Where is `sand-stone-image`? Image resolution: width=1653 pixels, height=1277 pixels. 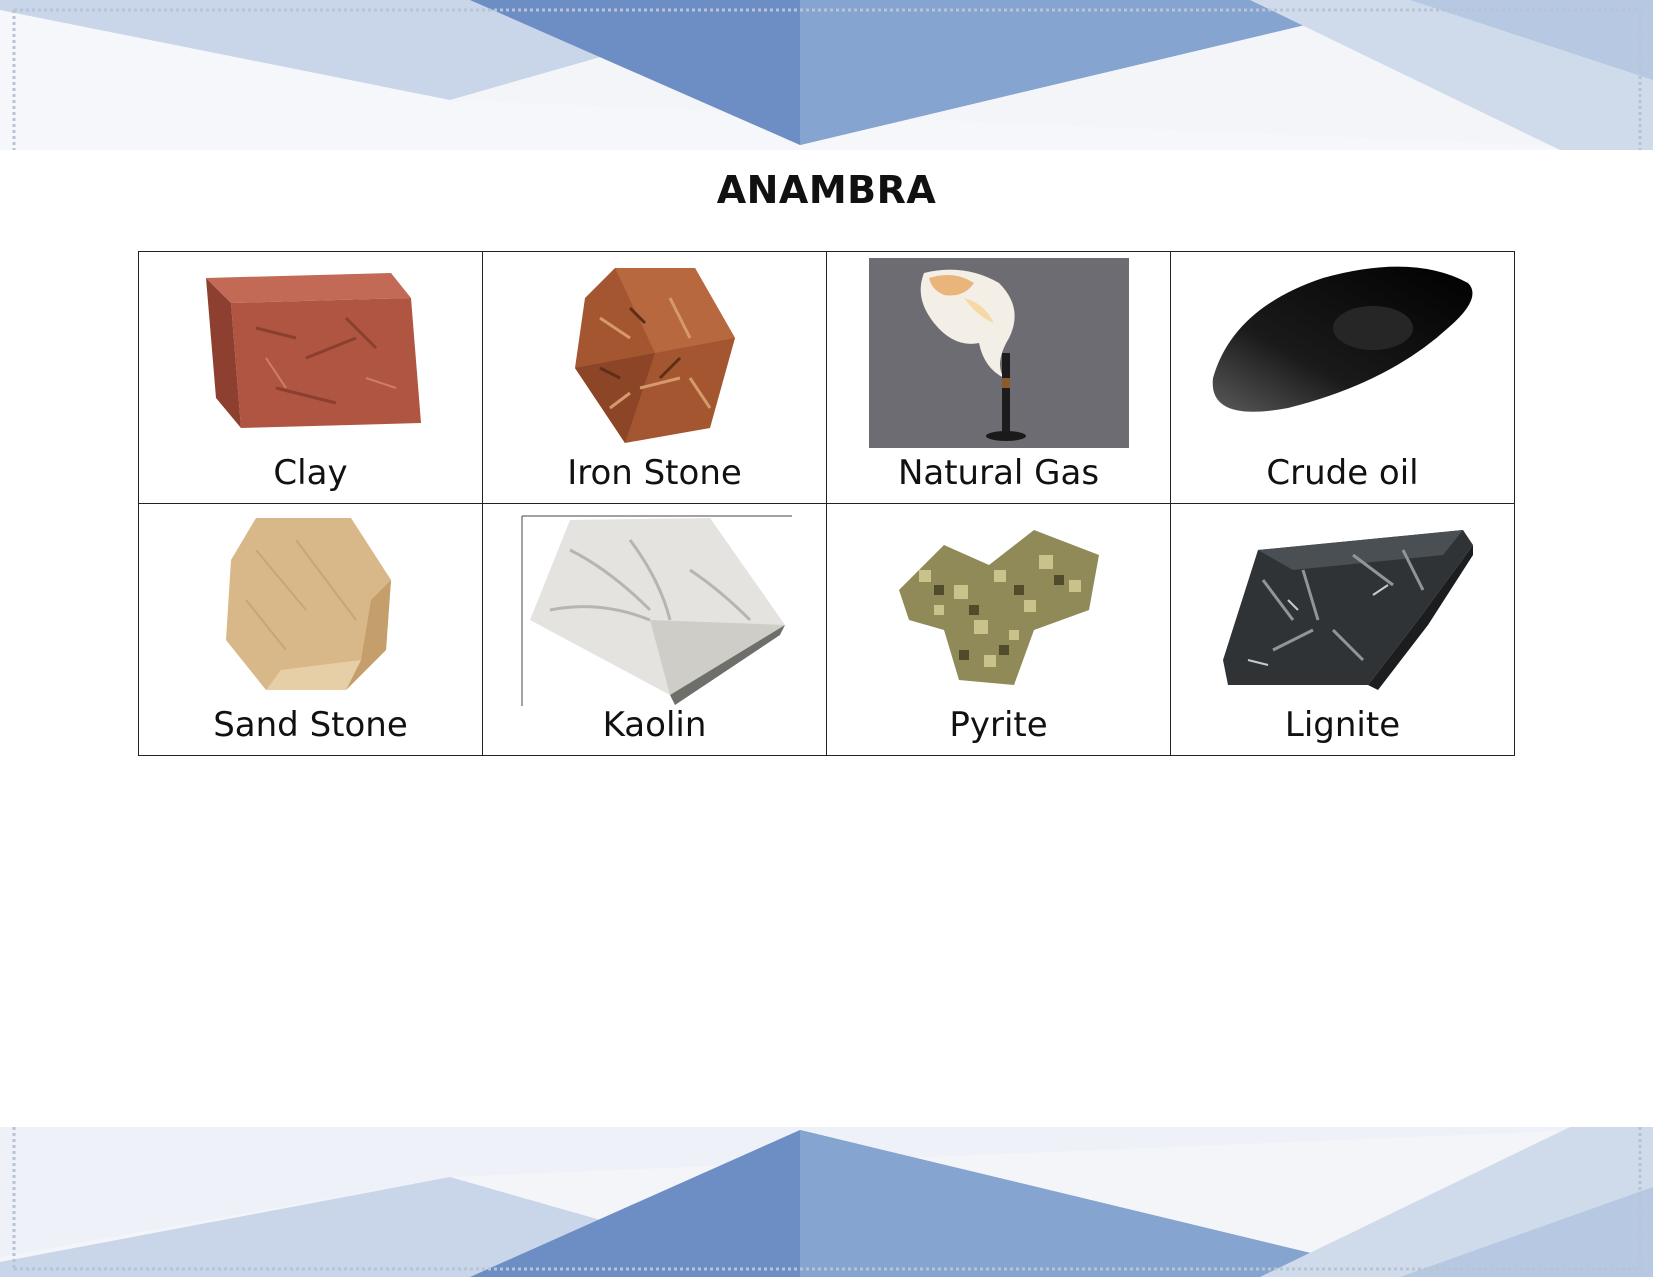 sand-stone-image is located at coordinates (310, 607).